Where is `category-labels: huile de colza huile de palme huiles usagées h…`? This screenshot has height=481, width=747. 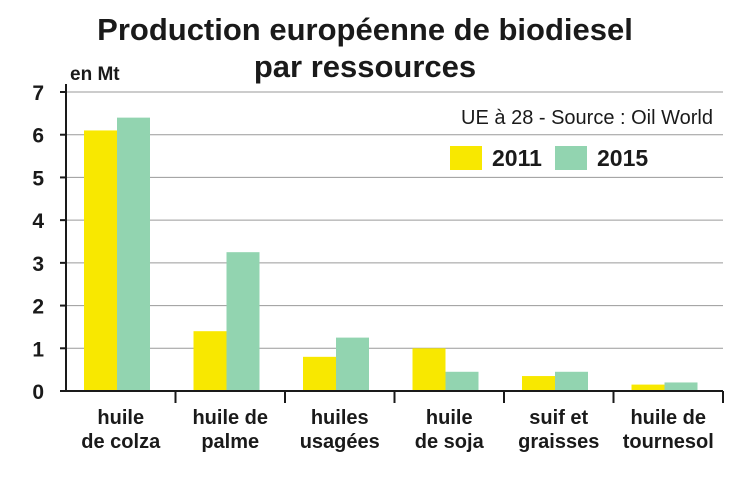
category-labels: huile de colza huile de palme huiles usagées h… is located at coordinates (397, 430).